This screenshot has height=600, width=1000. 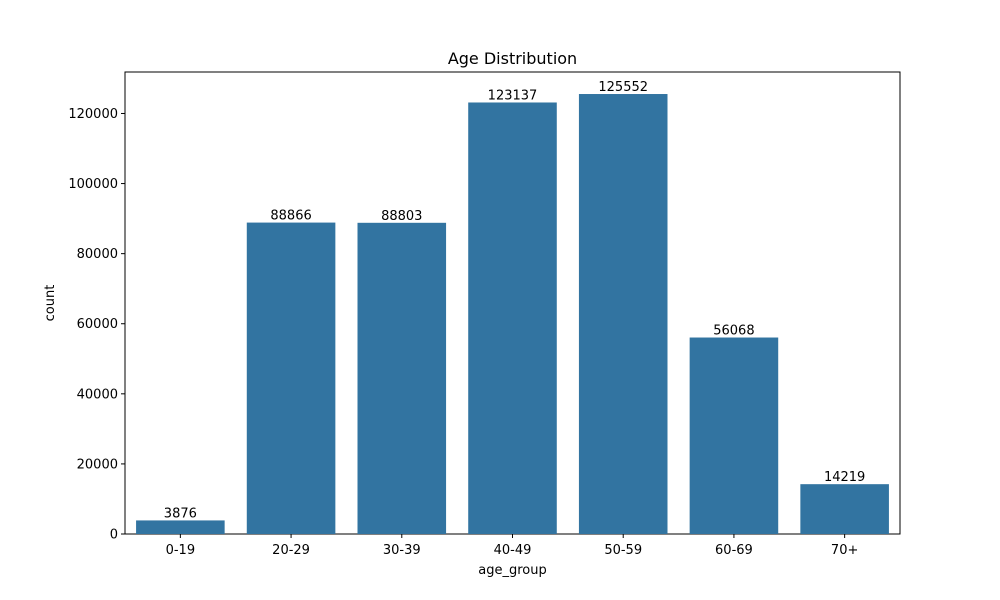 What do you see at coordinates (180, 513) in the screenshot?
I see `data-label-0-19: 3876` at bounding box center [180, 513].